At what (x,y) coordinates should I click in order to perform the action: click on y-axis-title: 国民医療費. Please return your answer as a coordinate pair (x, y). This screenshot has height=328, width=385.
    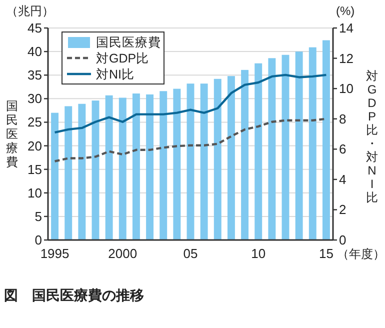
    Looking at the image, I should click on (12, 134).